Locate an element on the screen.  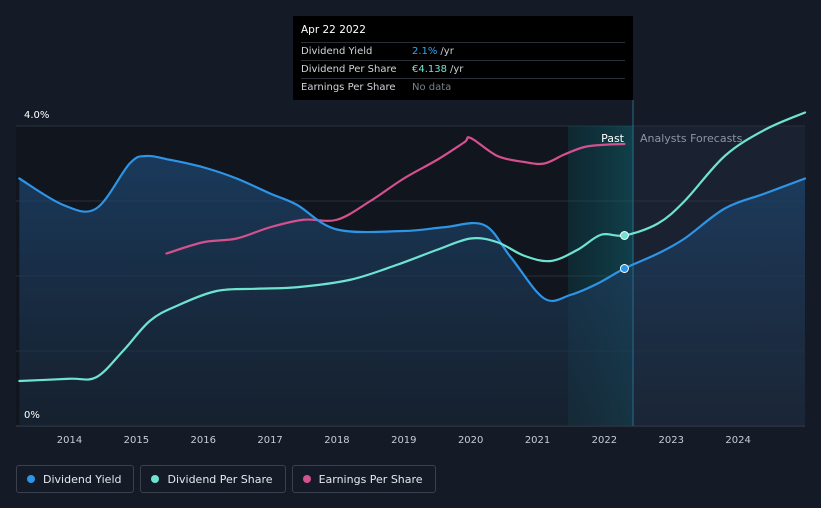
x-tick-label: 2021 is located at coordinates (537, 440).